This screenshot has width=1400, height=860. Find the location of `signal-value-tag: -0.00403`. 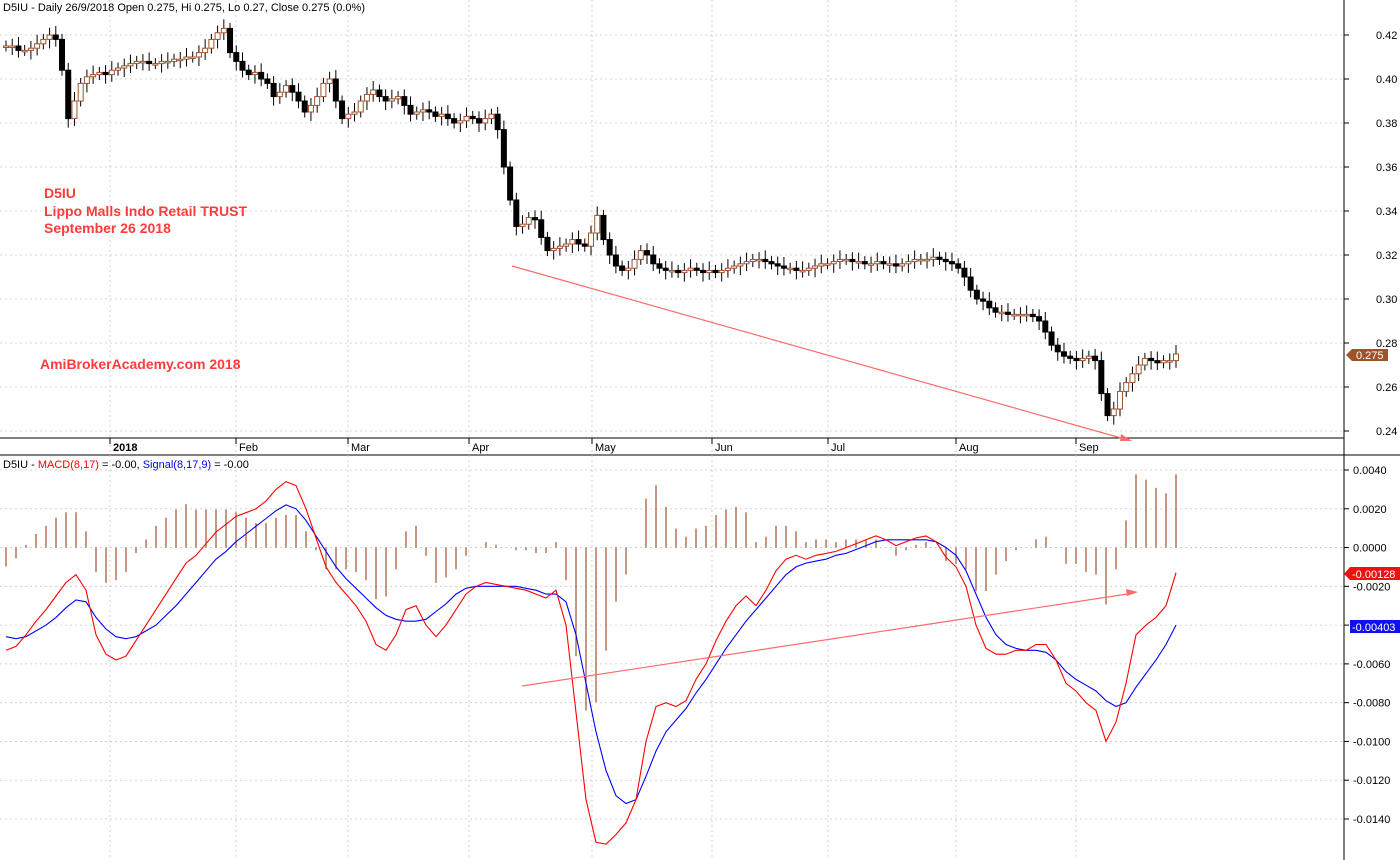

signal-value-tag: -0.00403 is located at coordinates (1375, 627).